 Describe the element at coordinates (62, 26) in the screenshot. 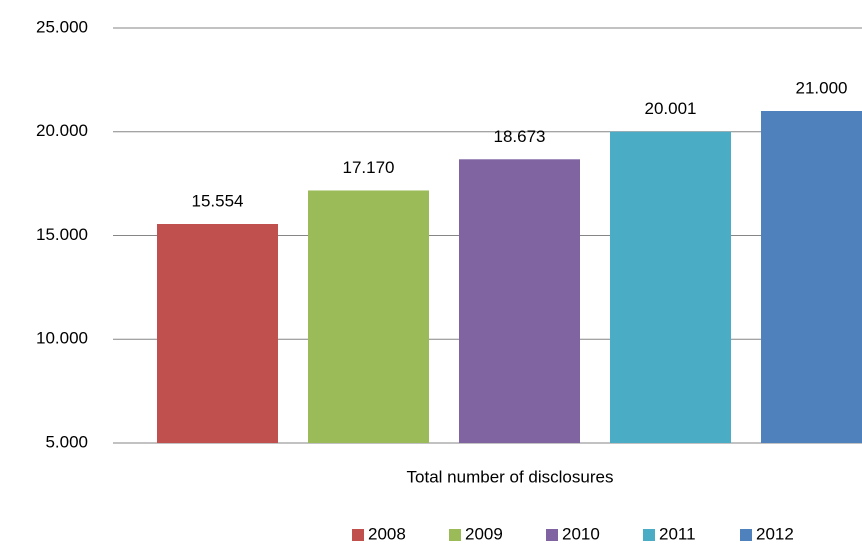

I see `y-tick-label: 25.000` at that location.